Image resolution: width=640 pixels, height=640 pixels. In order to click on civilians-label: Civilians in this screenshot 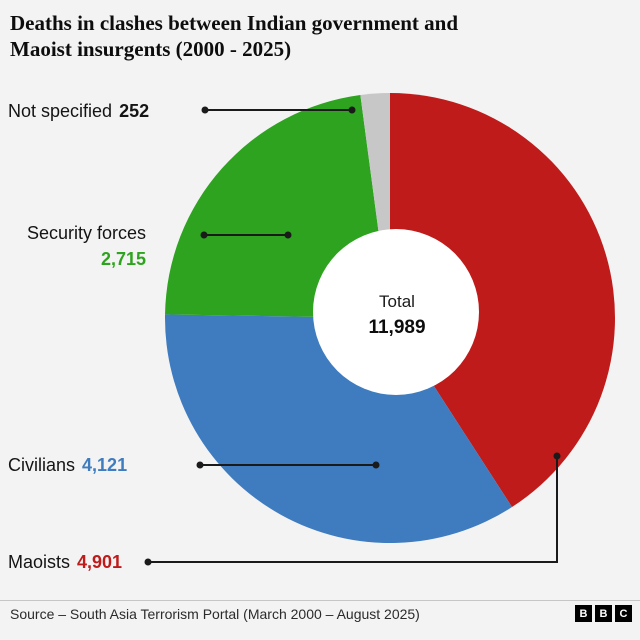, I will do `click(42, 465)`.